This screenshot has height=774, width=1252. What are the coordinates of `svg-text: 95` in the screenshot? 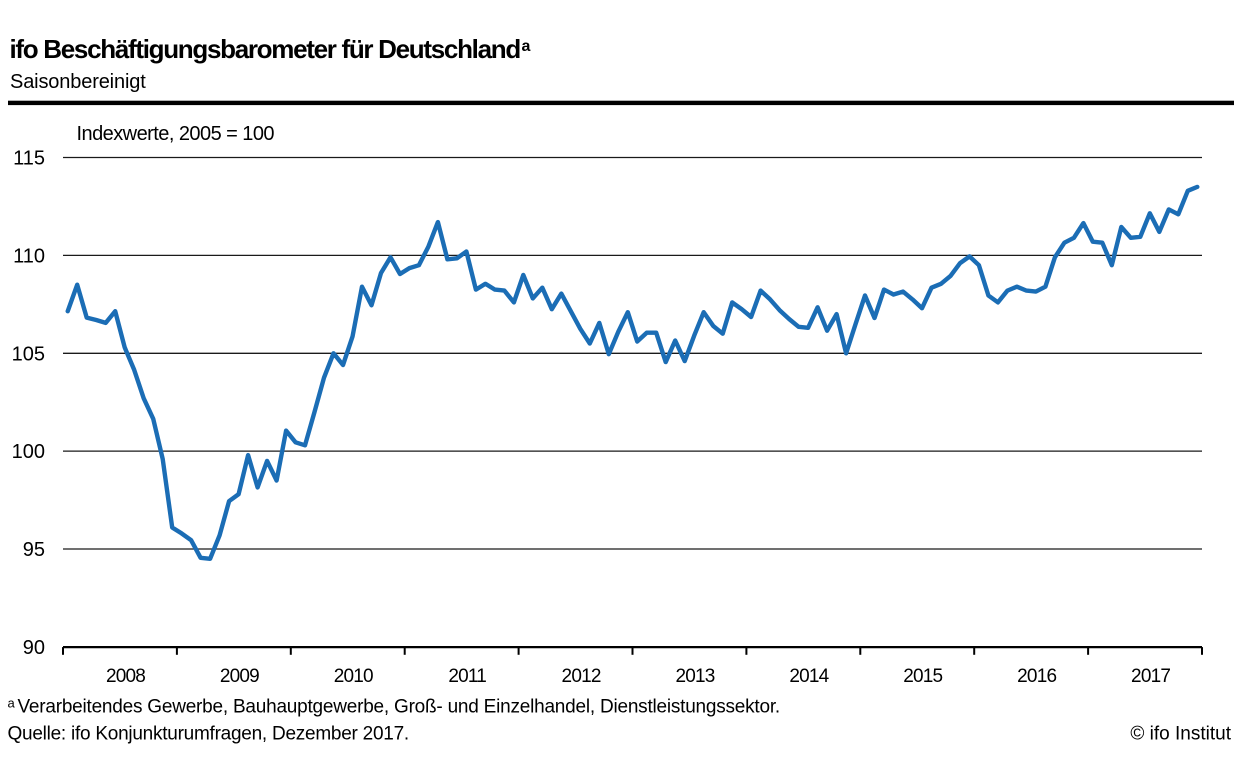 It's located at (34, 550).